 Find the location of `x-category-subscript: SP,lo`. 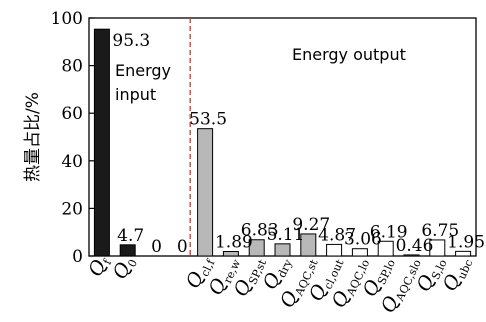

x-category-subscript: SP,lo is located at coordinates (386, 272).